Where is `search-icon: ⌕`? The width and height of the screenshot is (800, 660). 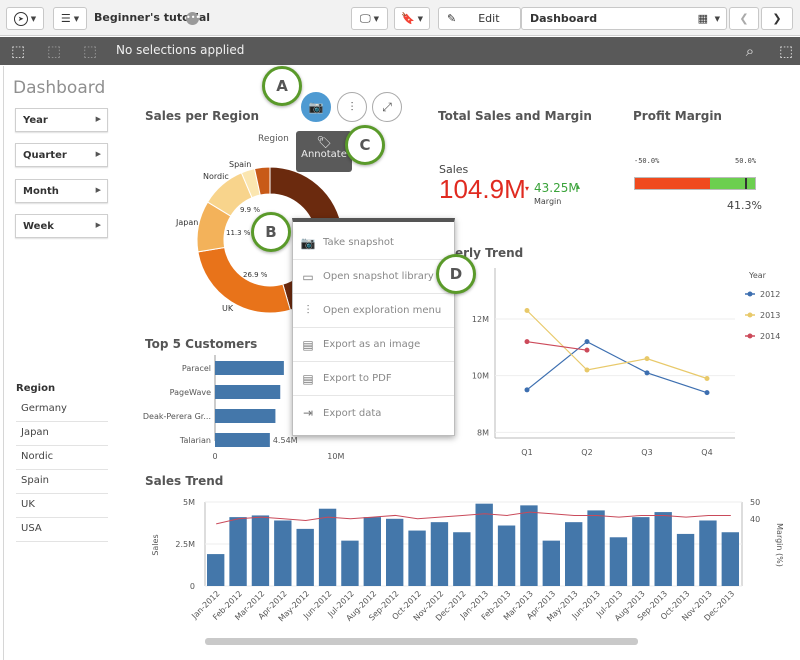
search-icon: ⌕ is located at coordinates (750, 51).